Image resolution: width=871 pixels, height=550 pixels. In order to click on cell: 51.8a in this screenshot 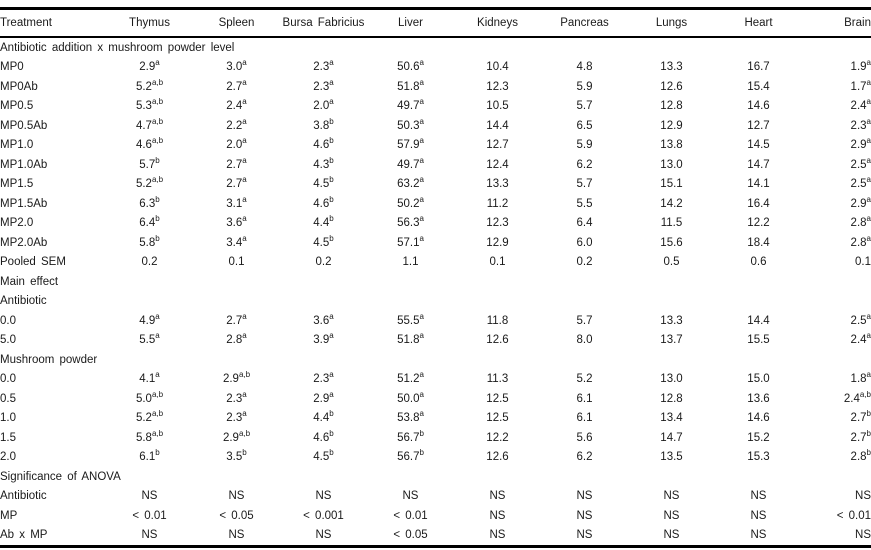, I will do `click(410, 85)`.